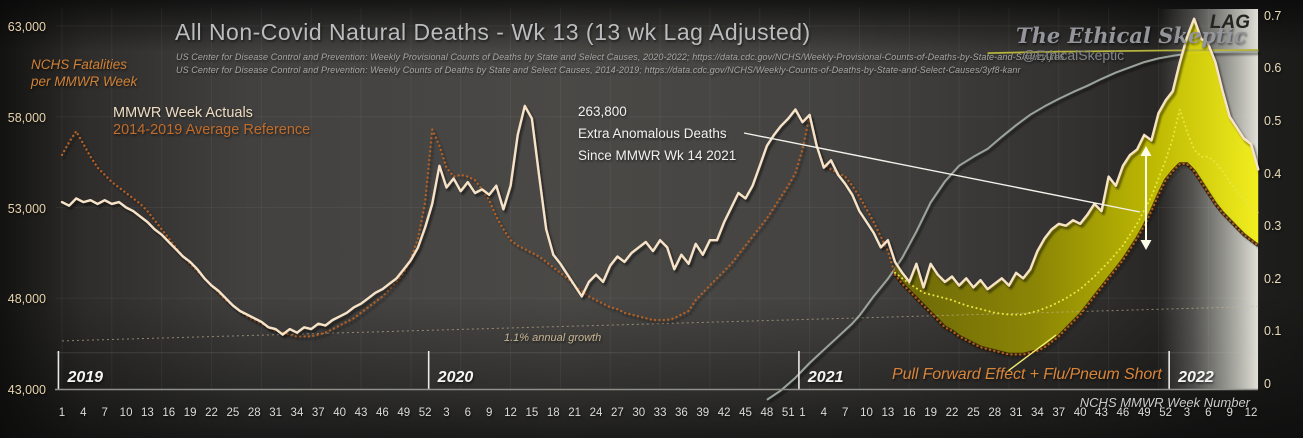  What do you see at coordinates (660, 413) in the screenshot?
I see `x-axis-tick: 33` at bounding box center [660, 413].